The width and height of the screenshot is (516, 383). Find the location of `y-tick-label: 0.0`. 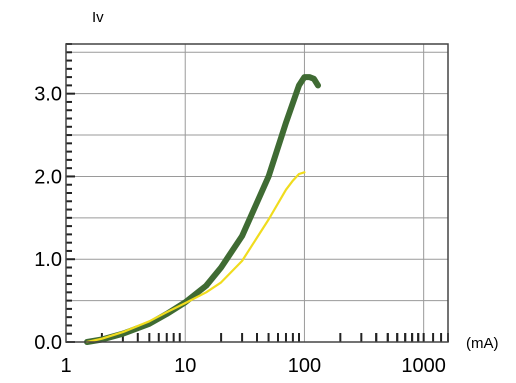

y-tick-label: 0.0 is located at coordinates (48, 343).